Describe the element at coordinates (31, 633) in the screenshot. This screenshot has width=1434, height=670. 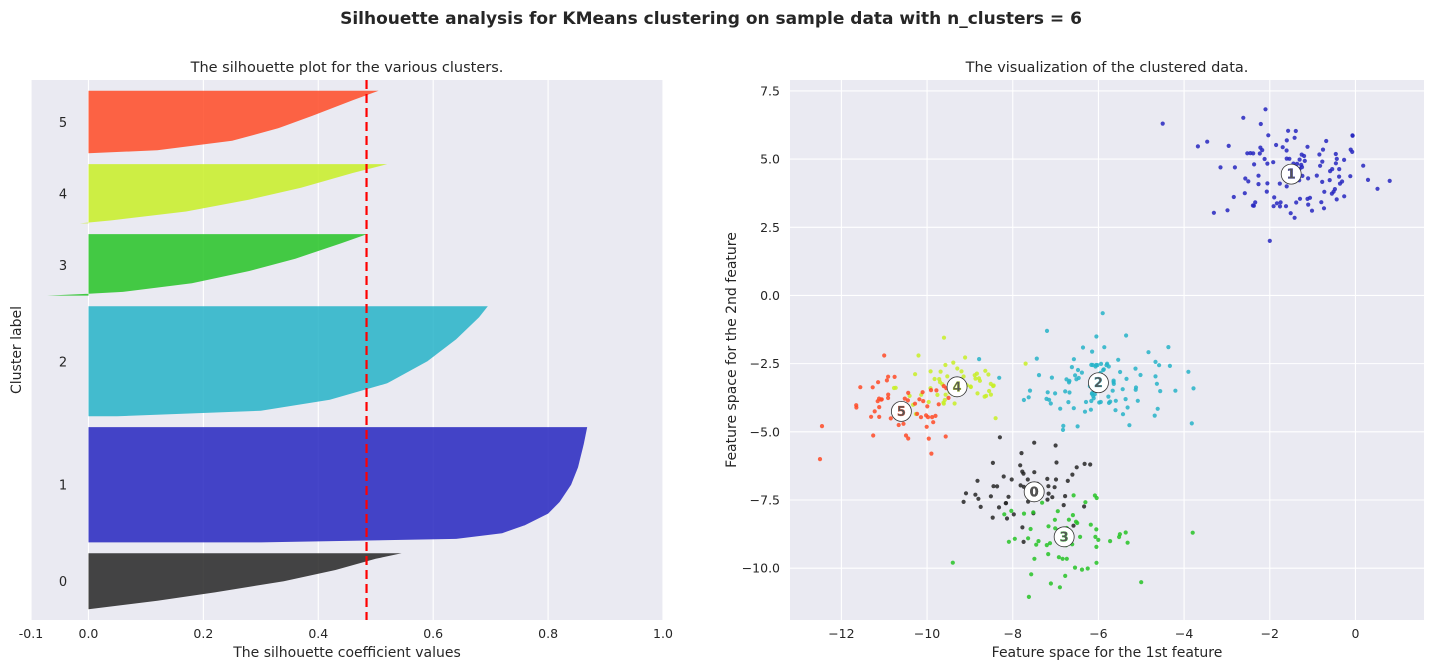
I see `silhouette-x-tick-label: -0.1` at that location.